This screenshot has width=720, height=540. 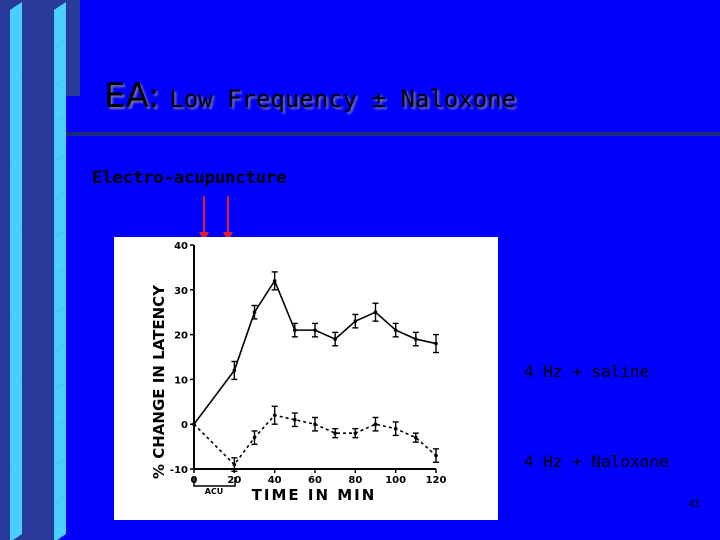 What do you see at coordinates (182, 358) in the screenshot?
I see `y-ticks: 40 30 20 10 0 -10` at bounding box center [182, 358].